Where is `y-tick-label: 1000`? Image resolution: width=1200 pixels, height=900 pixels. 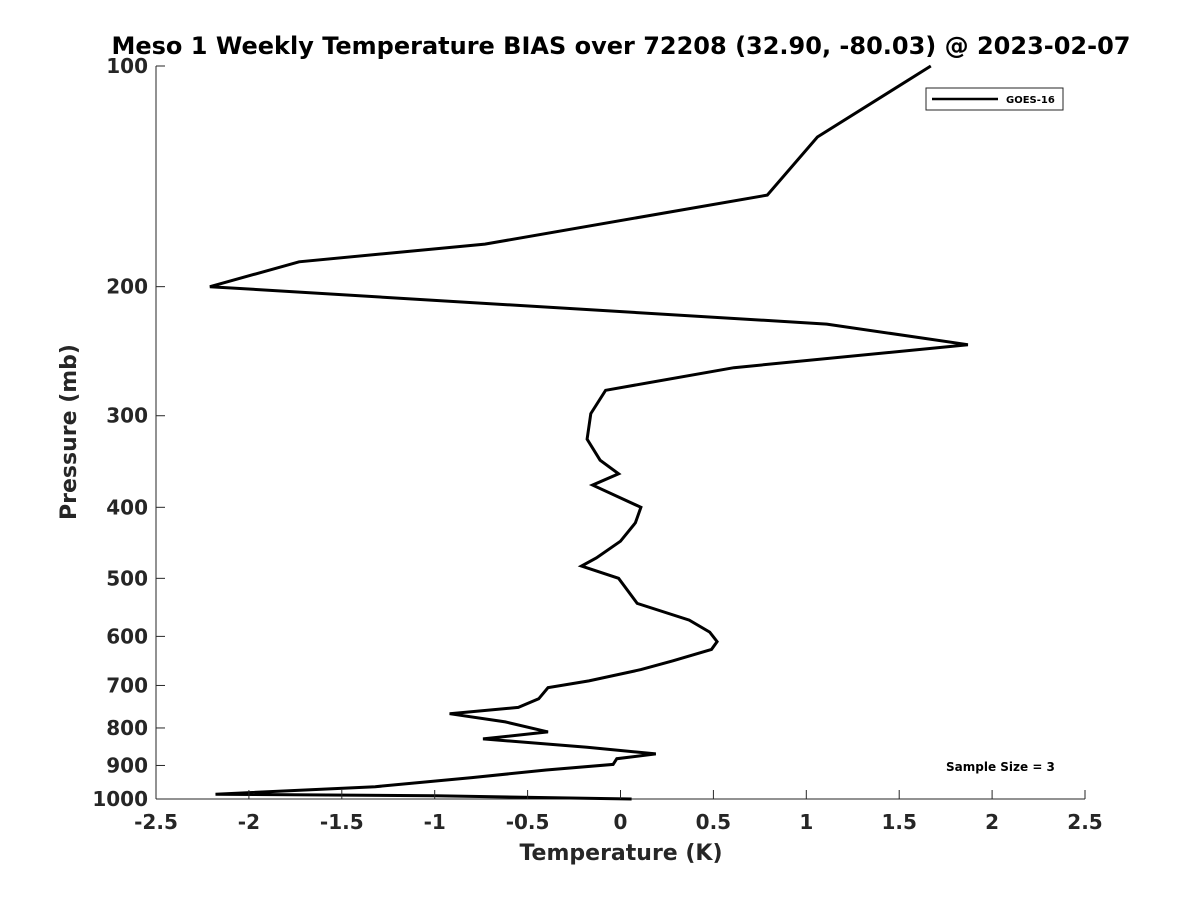
y-tick-label: 1000 is located at coordinates (120, 799).